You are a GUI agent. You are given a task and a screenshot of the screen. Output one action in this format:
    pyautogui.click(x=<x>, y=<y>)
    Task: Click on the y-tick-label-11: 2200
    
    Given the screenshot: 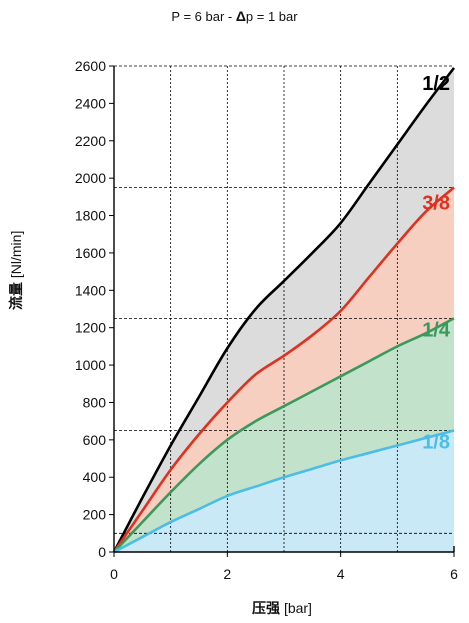 What is the action you would take?
    pyautogui.click(x=90, y=141)
    